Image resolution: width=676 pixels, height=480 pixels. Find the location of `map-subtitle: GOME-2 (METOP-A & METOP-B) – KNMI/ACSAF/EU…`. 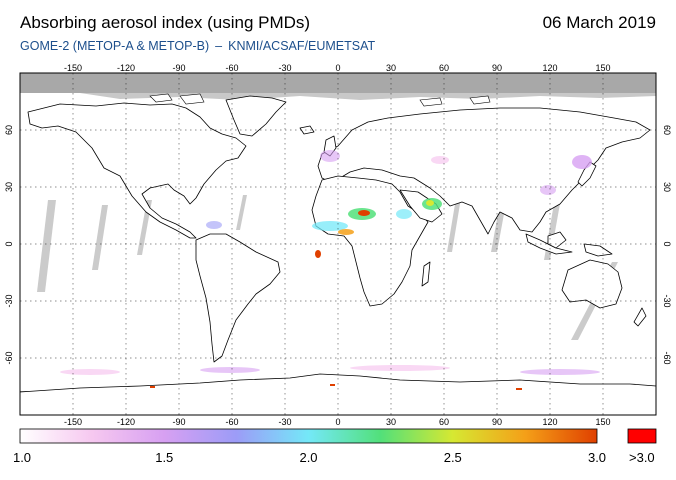

map-subtitle: GOME-2 (METOP-A & METOP-B) – KNMI/ACSAF/EU… is located at coordinates (197, 46).